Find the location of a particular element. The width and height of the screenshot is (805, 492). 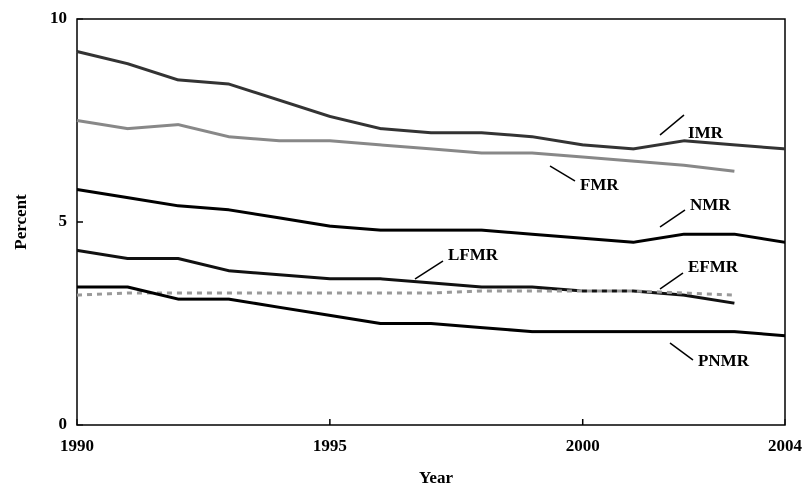

x-tick-label: 2004 is located at coordinates (785, 445).